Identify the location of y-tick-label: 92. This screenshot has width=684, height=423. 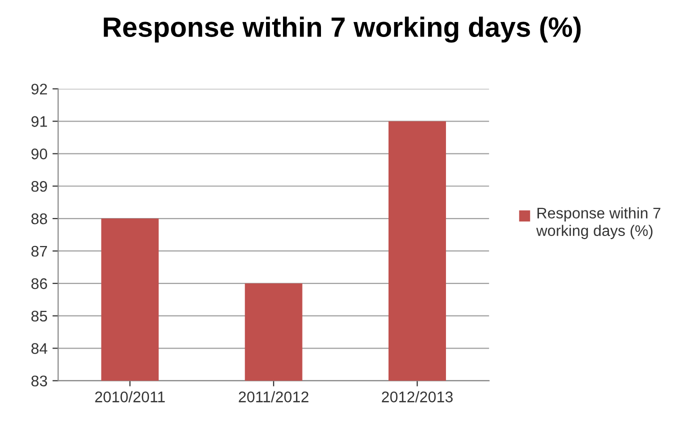
(39, 89).